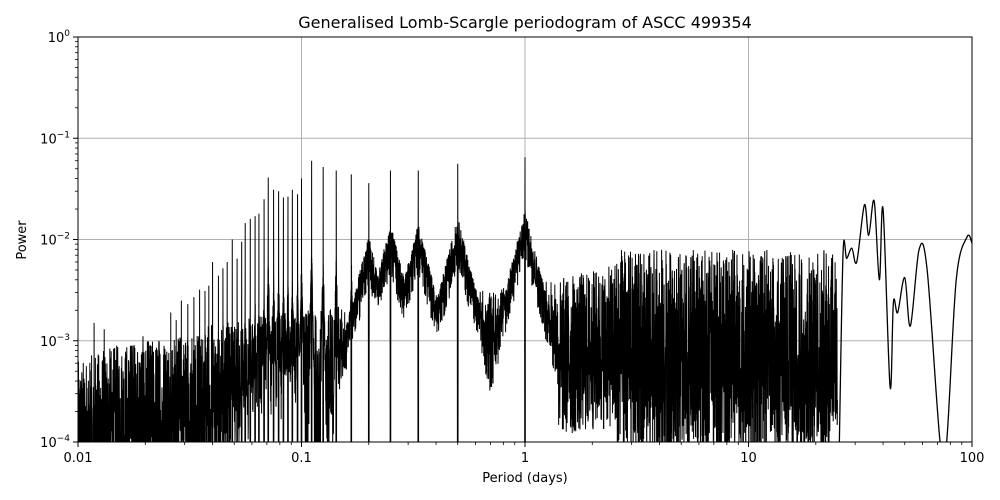 The image size is (1000, 500). I want to click on y-tick-label: 10⁰, so click(59, 37).